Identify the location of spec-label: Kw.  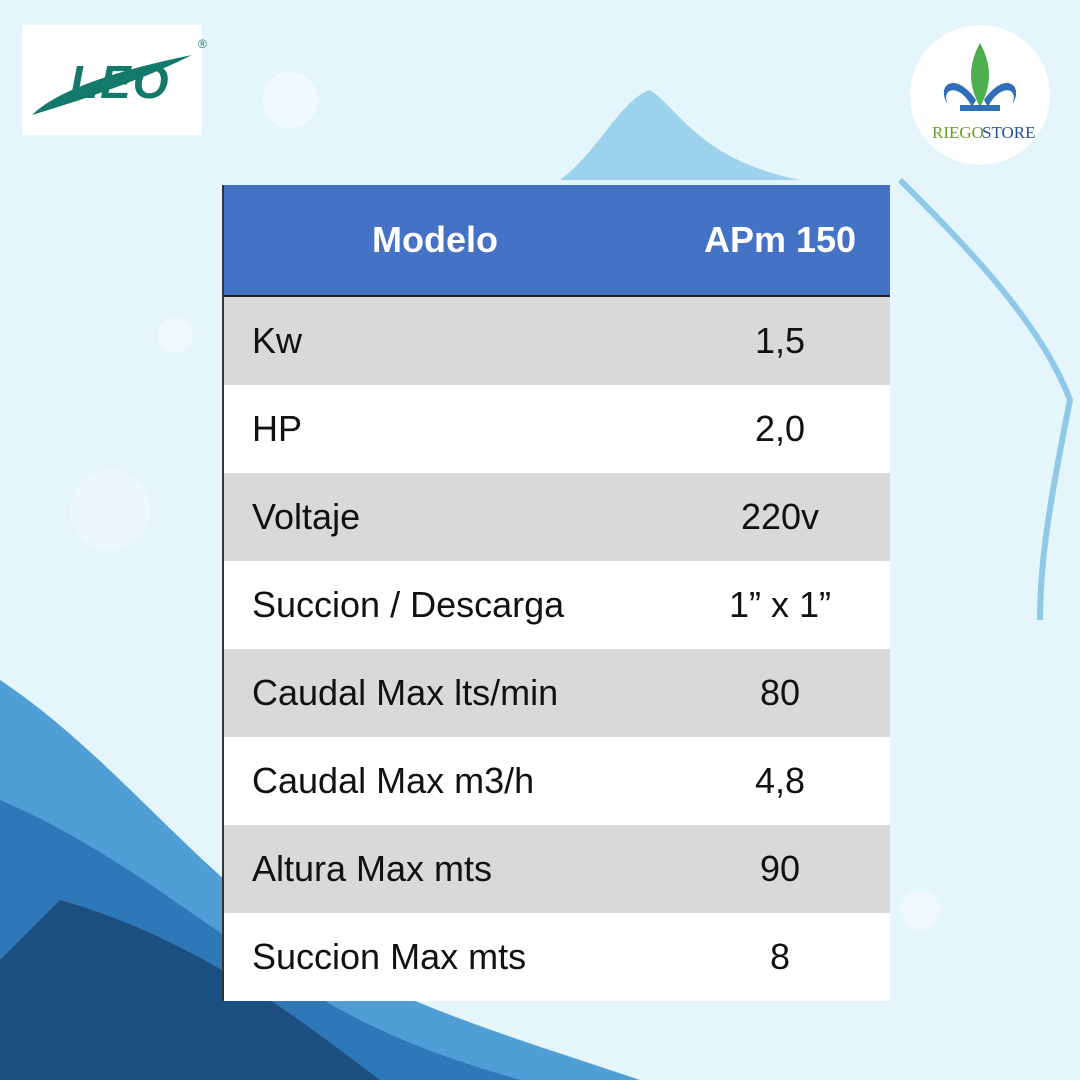
(277, 340).